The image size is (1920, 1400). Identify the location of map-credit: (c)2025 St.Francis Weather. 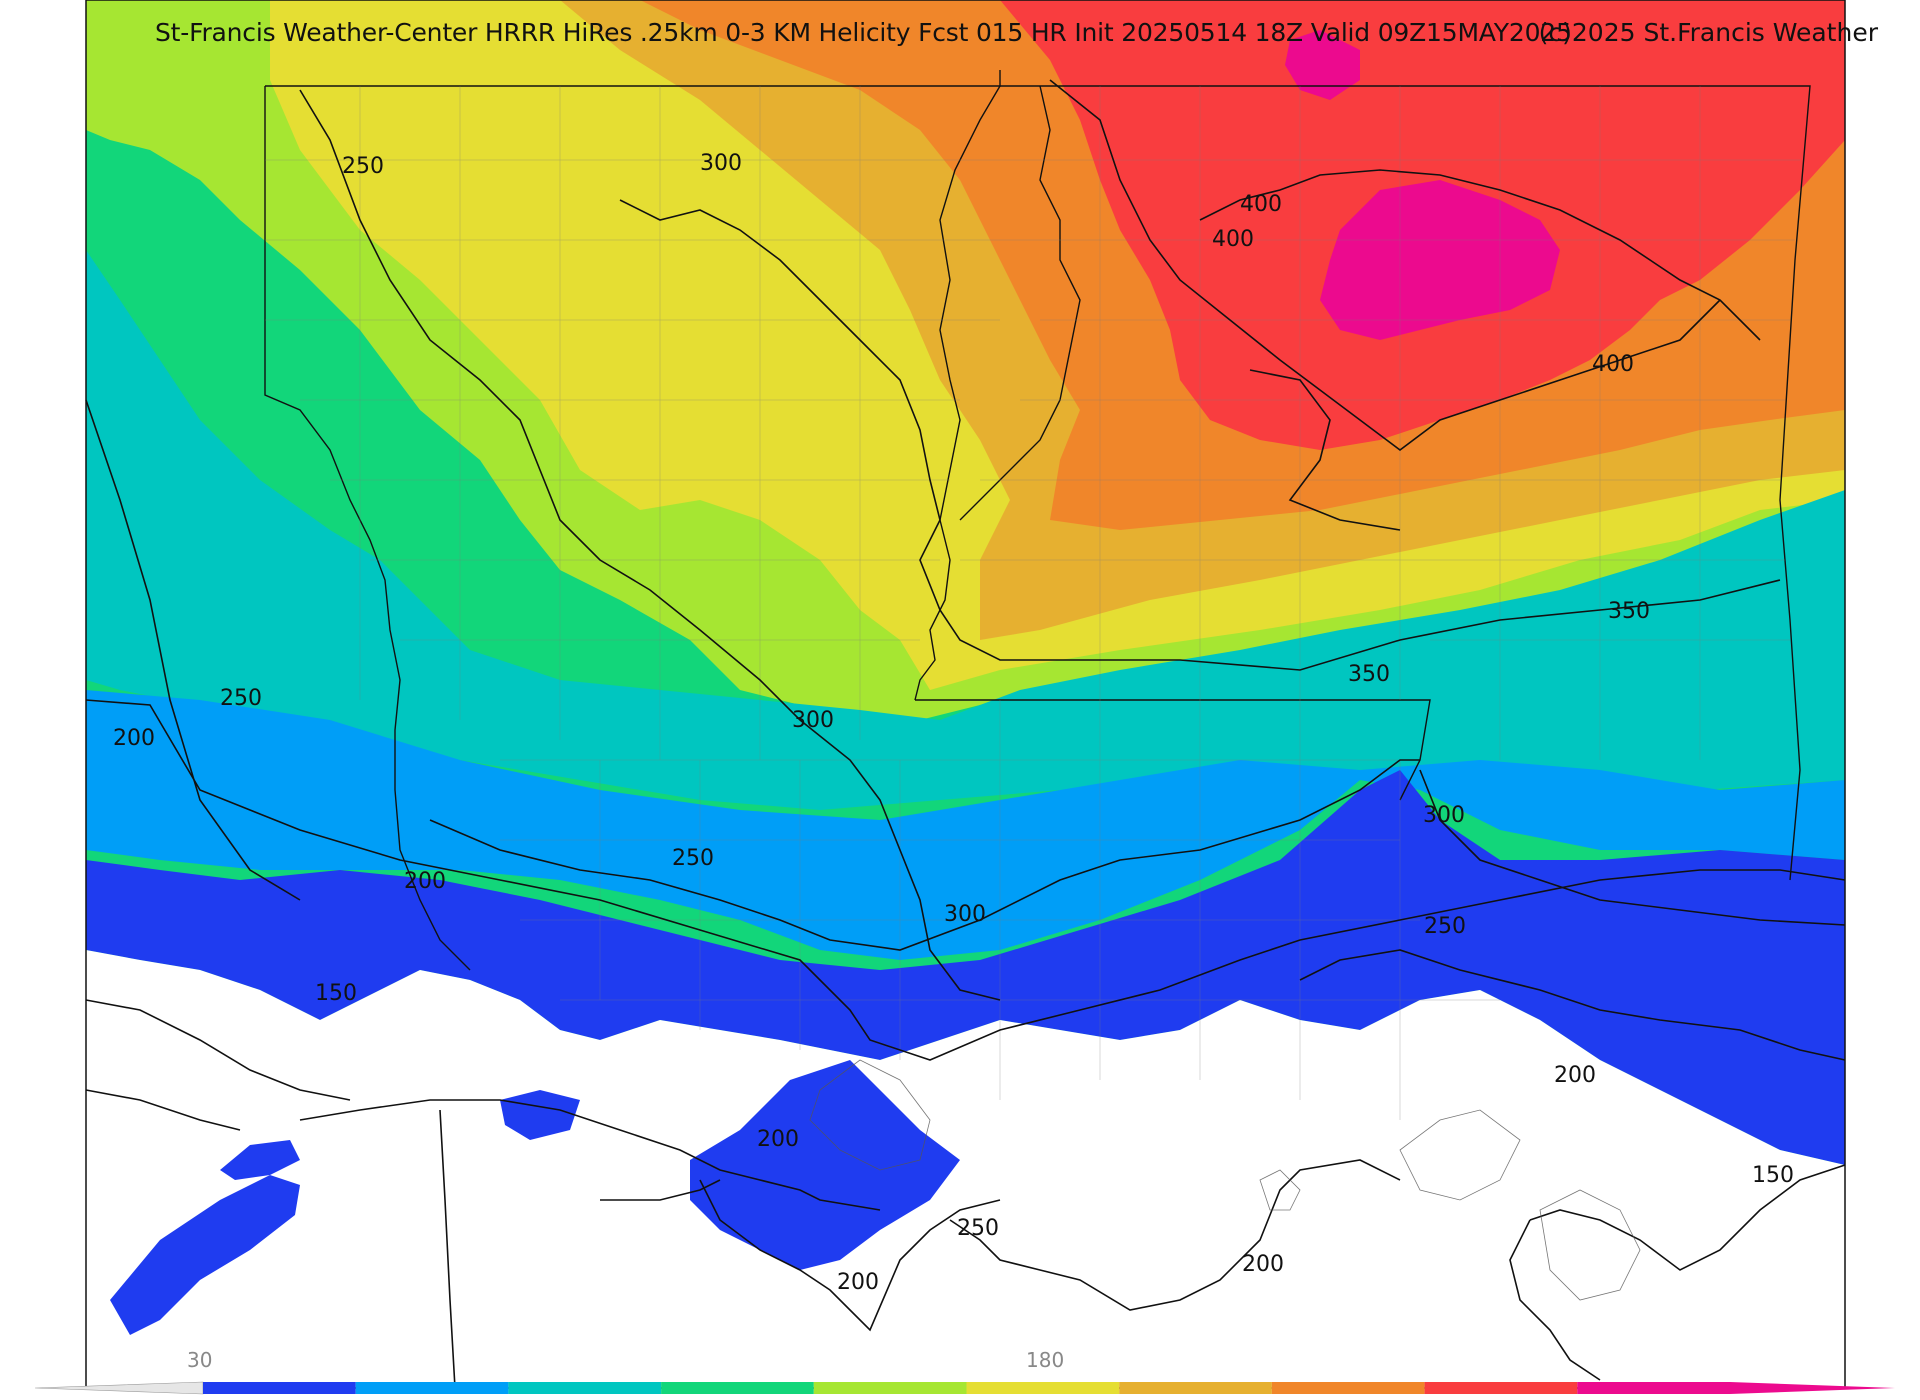
(1708, 32).